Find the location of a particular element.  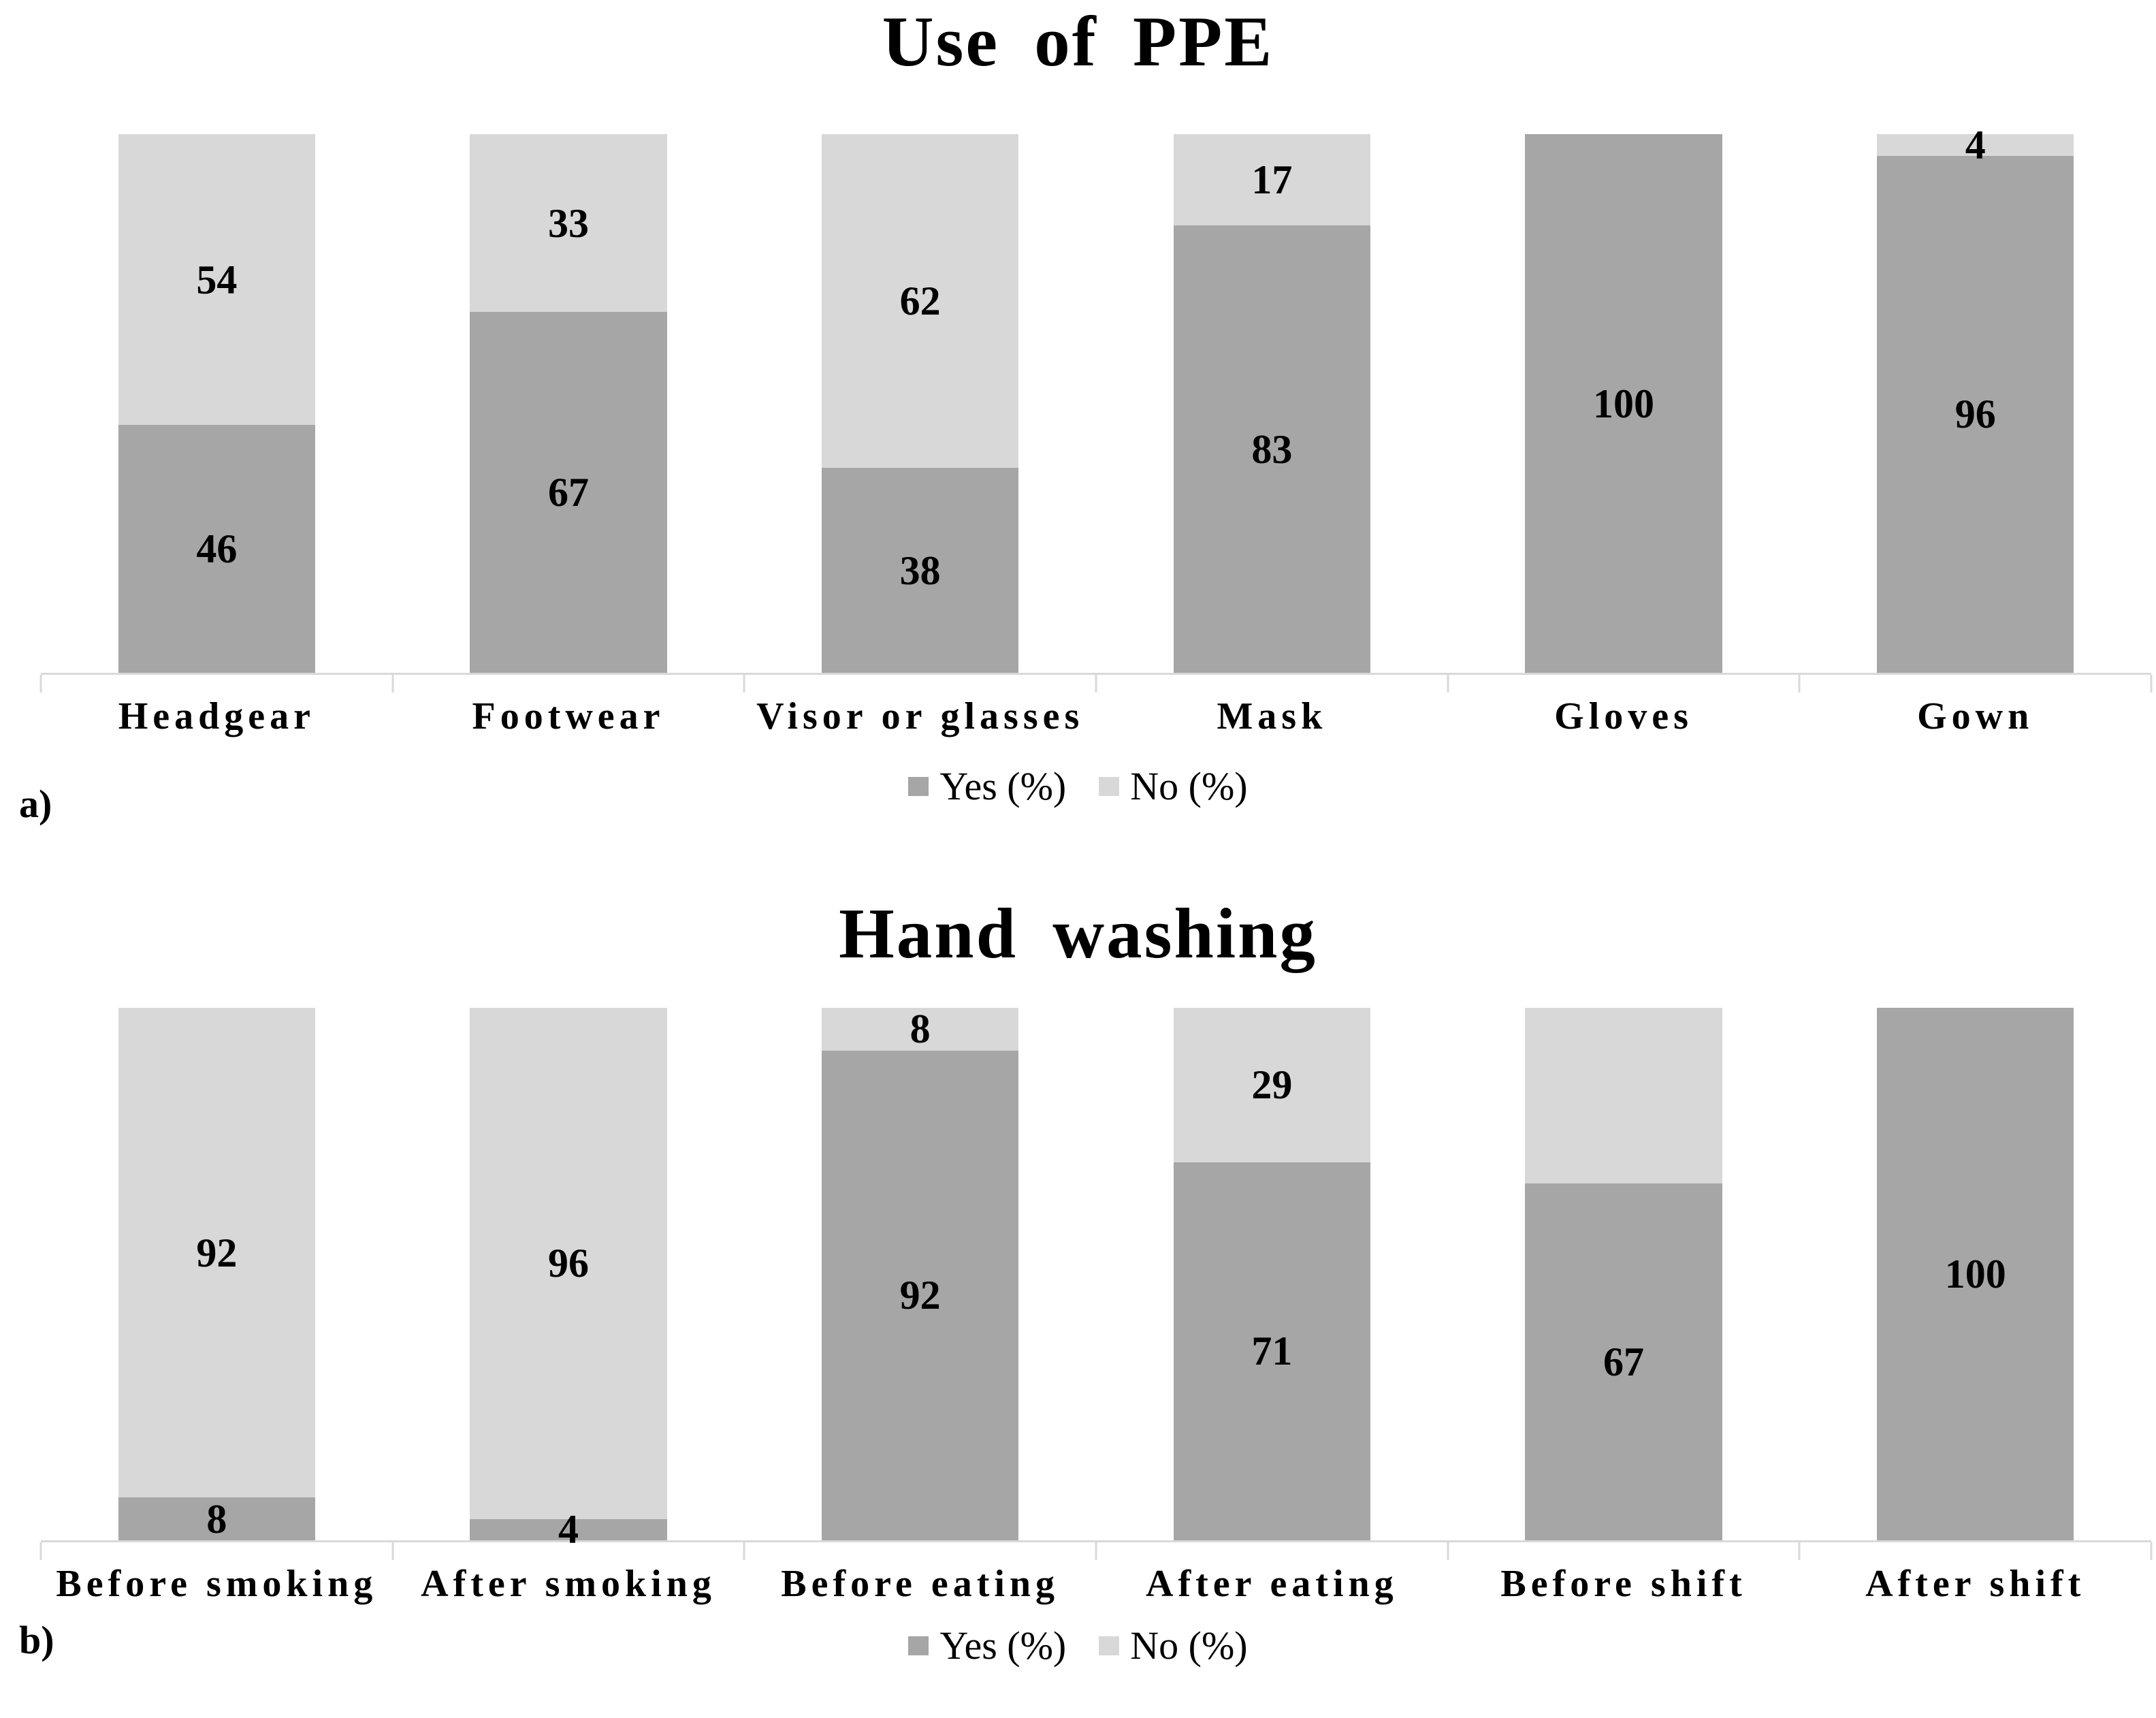

stacked-bar-before-smoking: 8 92 is located at coordinates (217, 1274).